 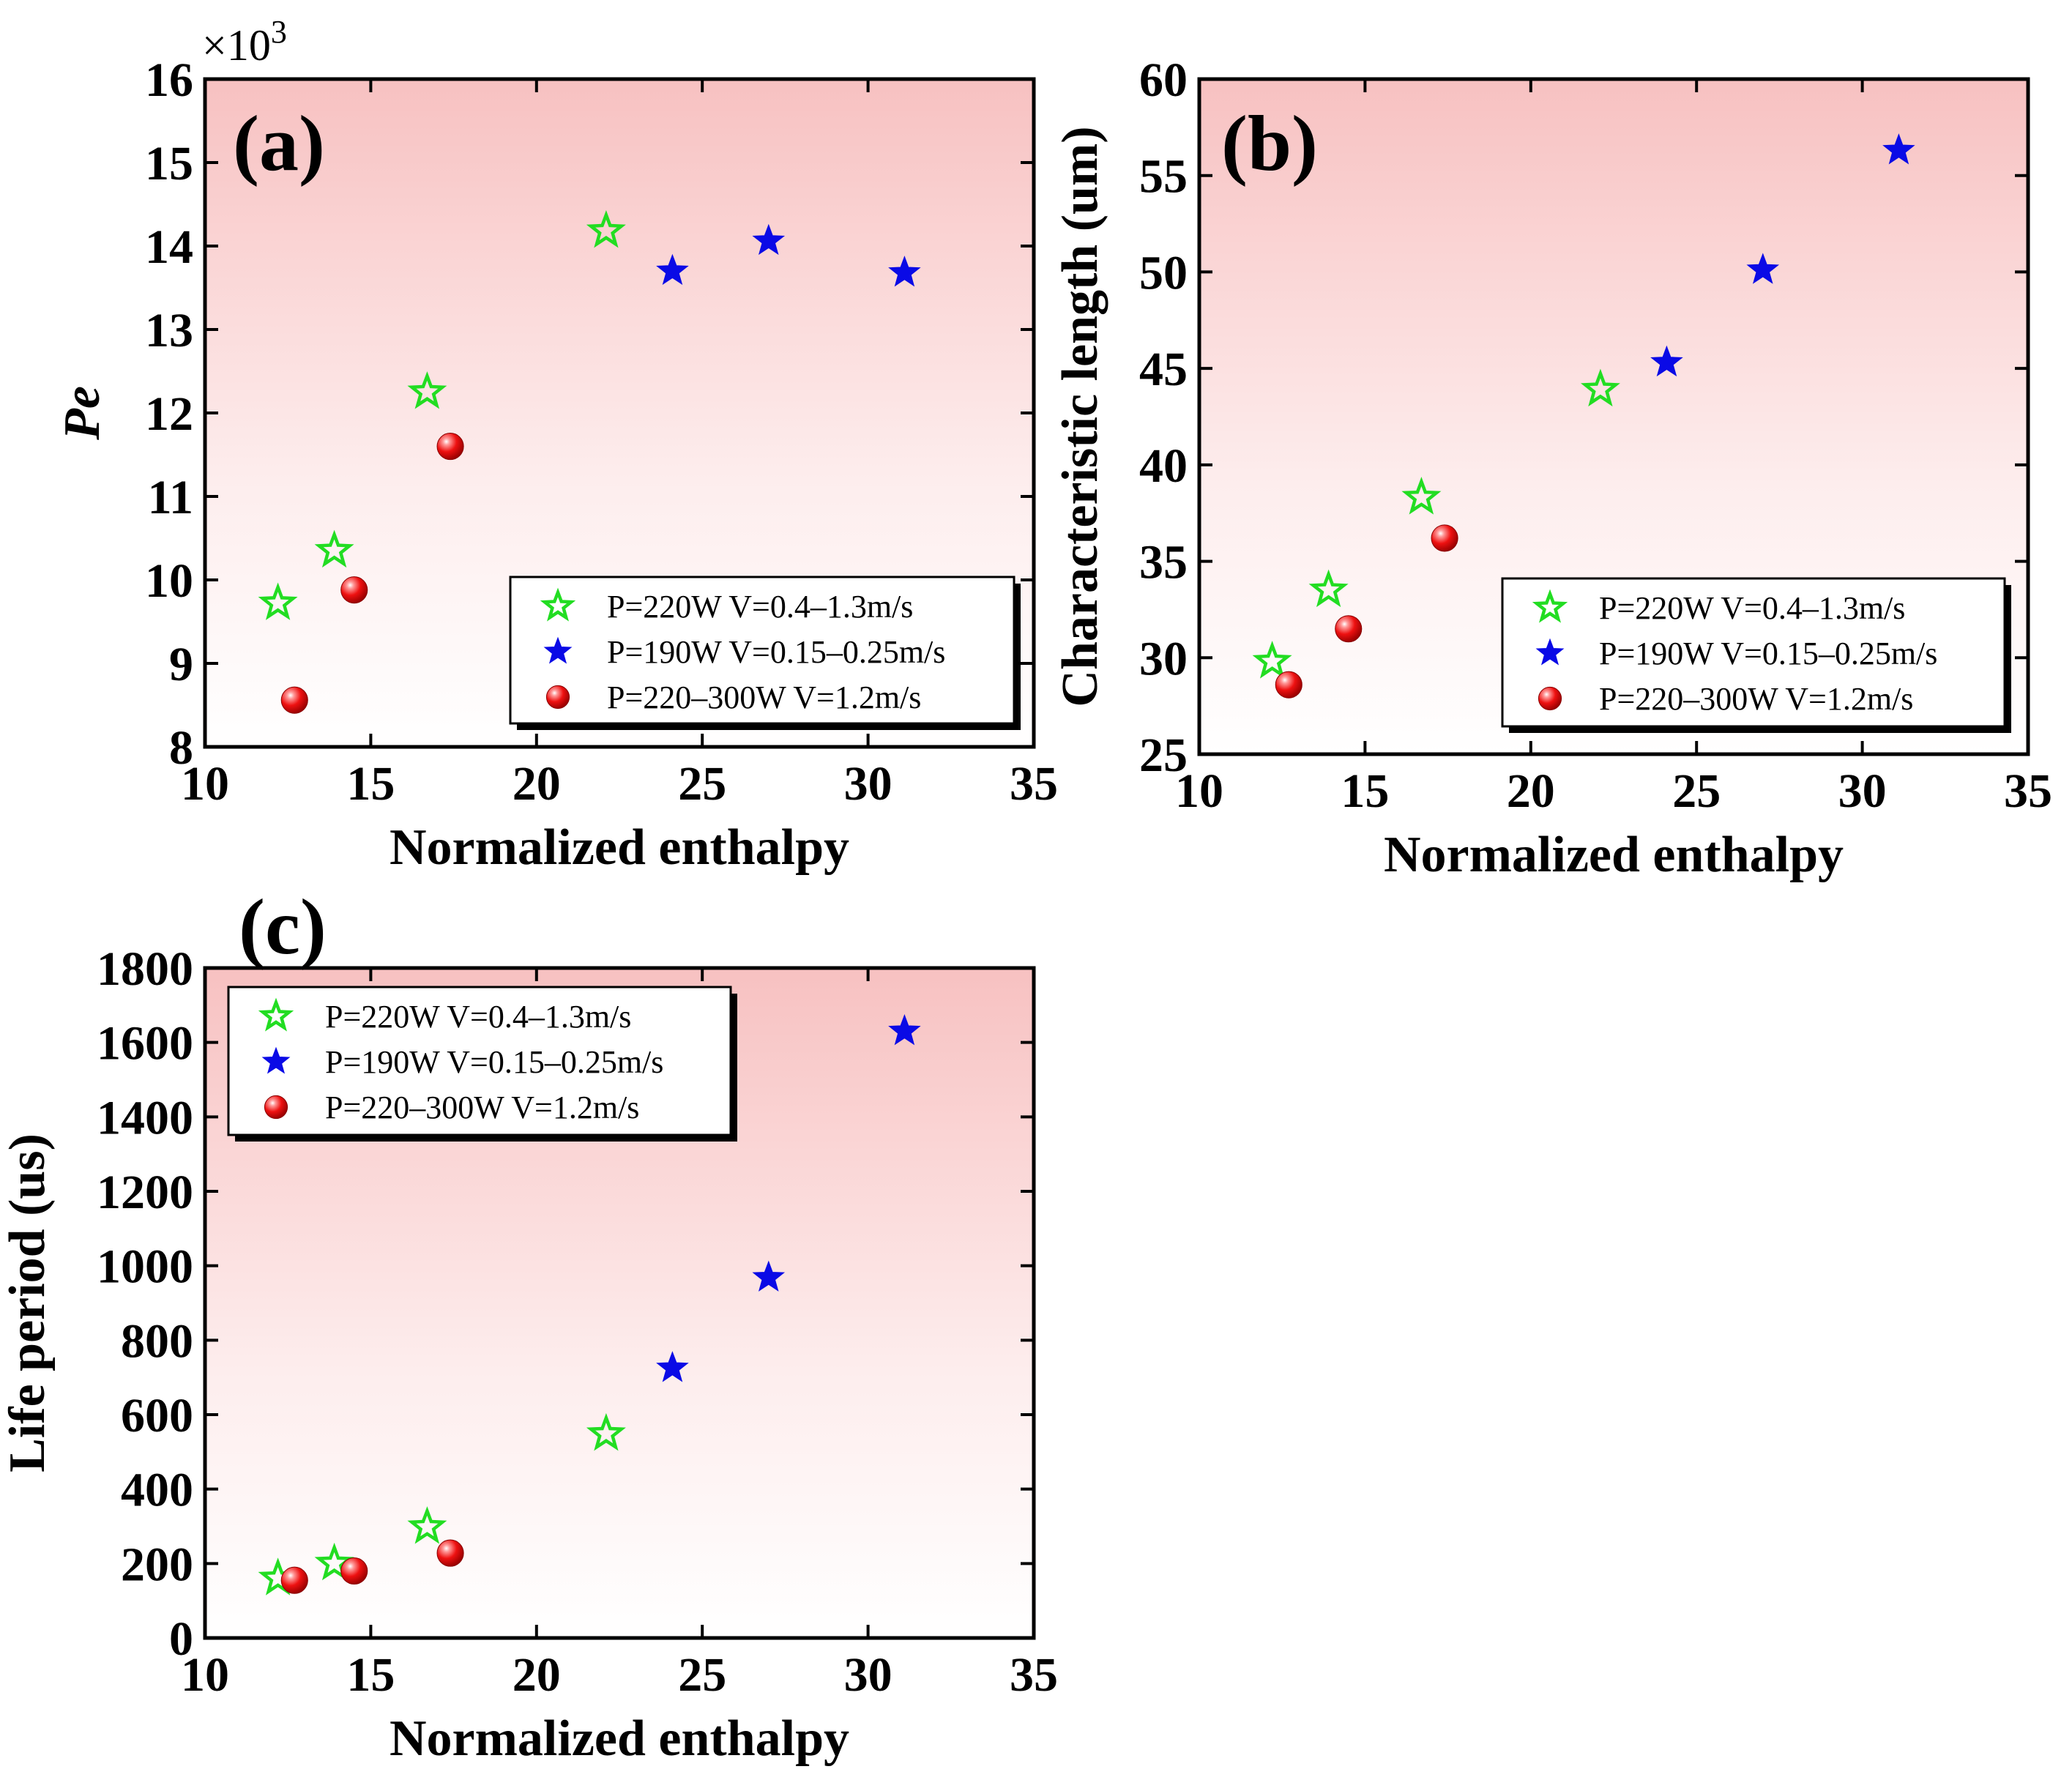 What do you see at coordinates (157, 1490) in the screenshot?
I see `y-tick-label: 400` at bounding box center [157, 1490].